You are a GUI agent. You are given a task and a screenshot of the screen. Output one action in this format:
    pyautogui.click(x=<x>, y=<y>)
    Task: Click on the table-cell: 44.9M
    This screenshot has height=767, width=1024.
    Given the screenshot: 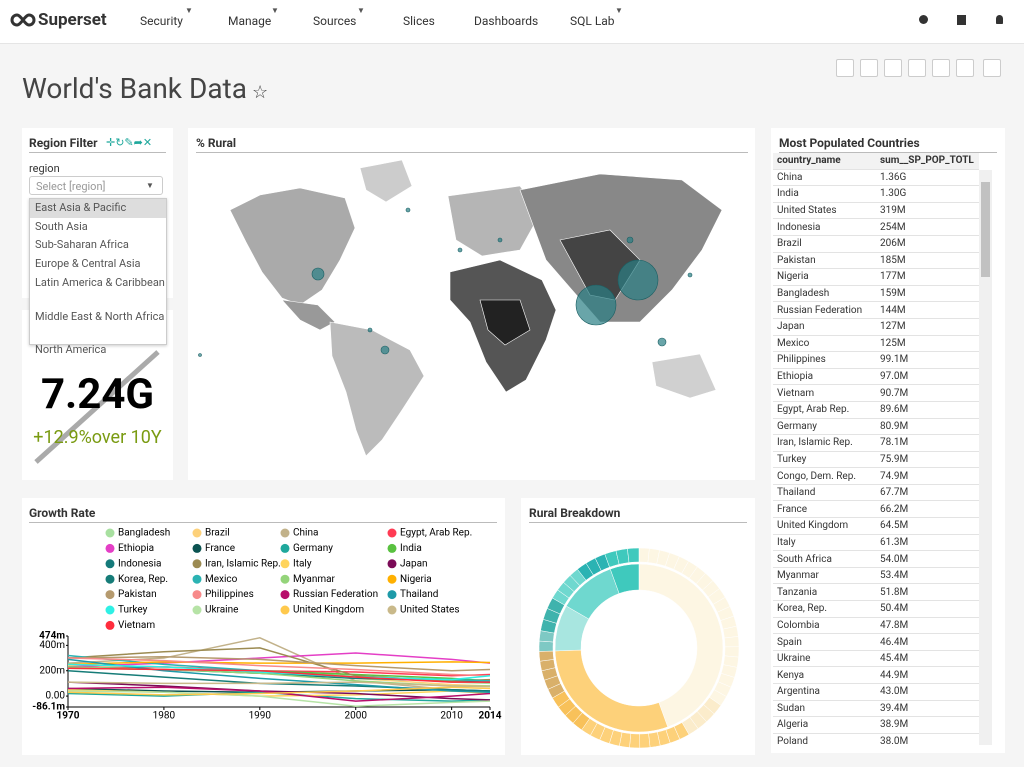 What is the action you would take?
    pyautogui.click(x=927, y=675)
    